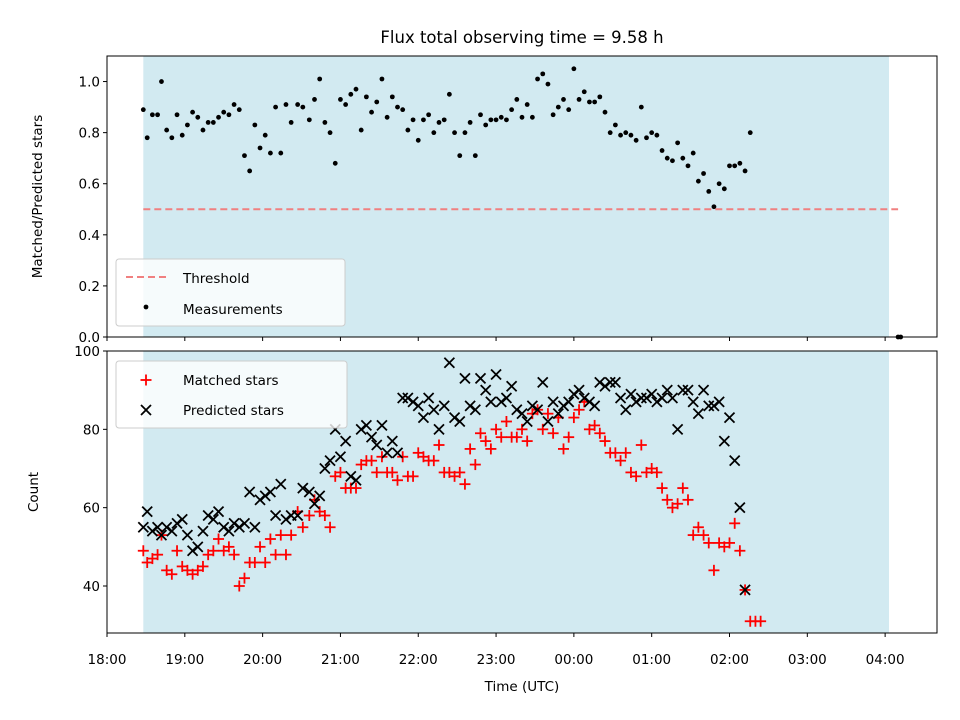  I want to click on counts-xtick-label: 22:00, so click(418, 660).